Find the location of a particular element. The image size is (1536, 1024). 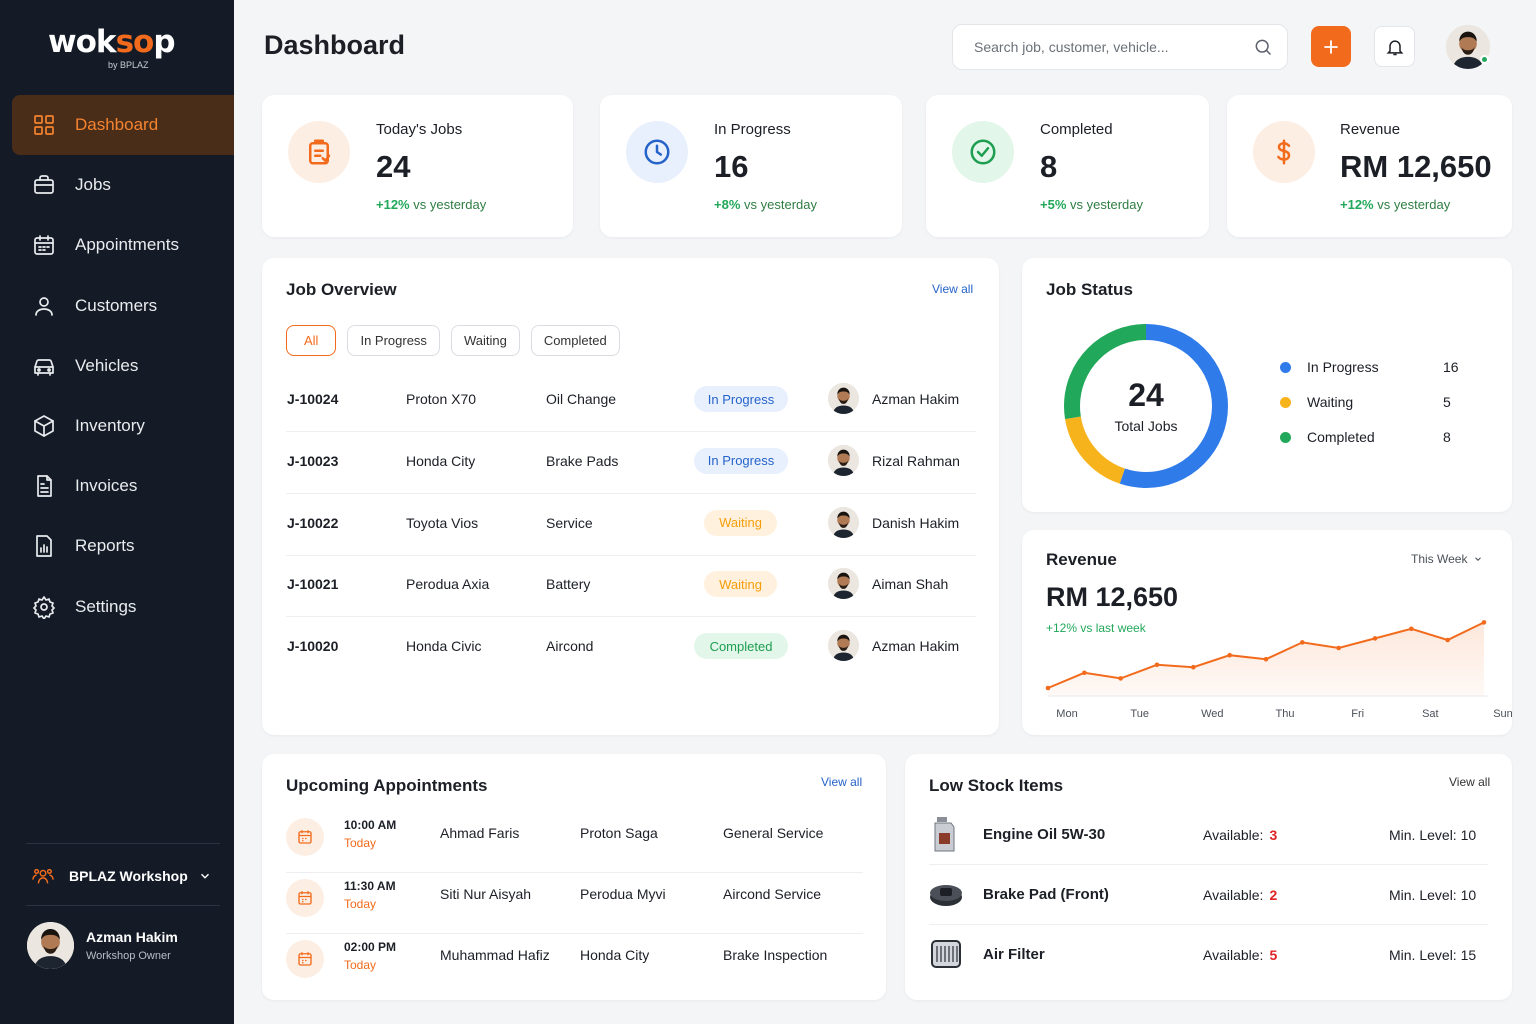

sidebar-divider is located at coordinates (123, 843).